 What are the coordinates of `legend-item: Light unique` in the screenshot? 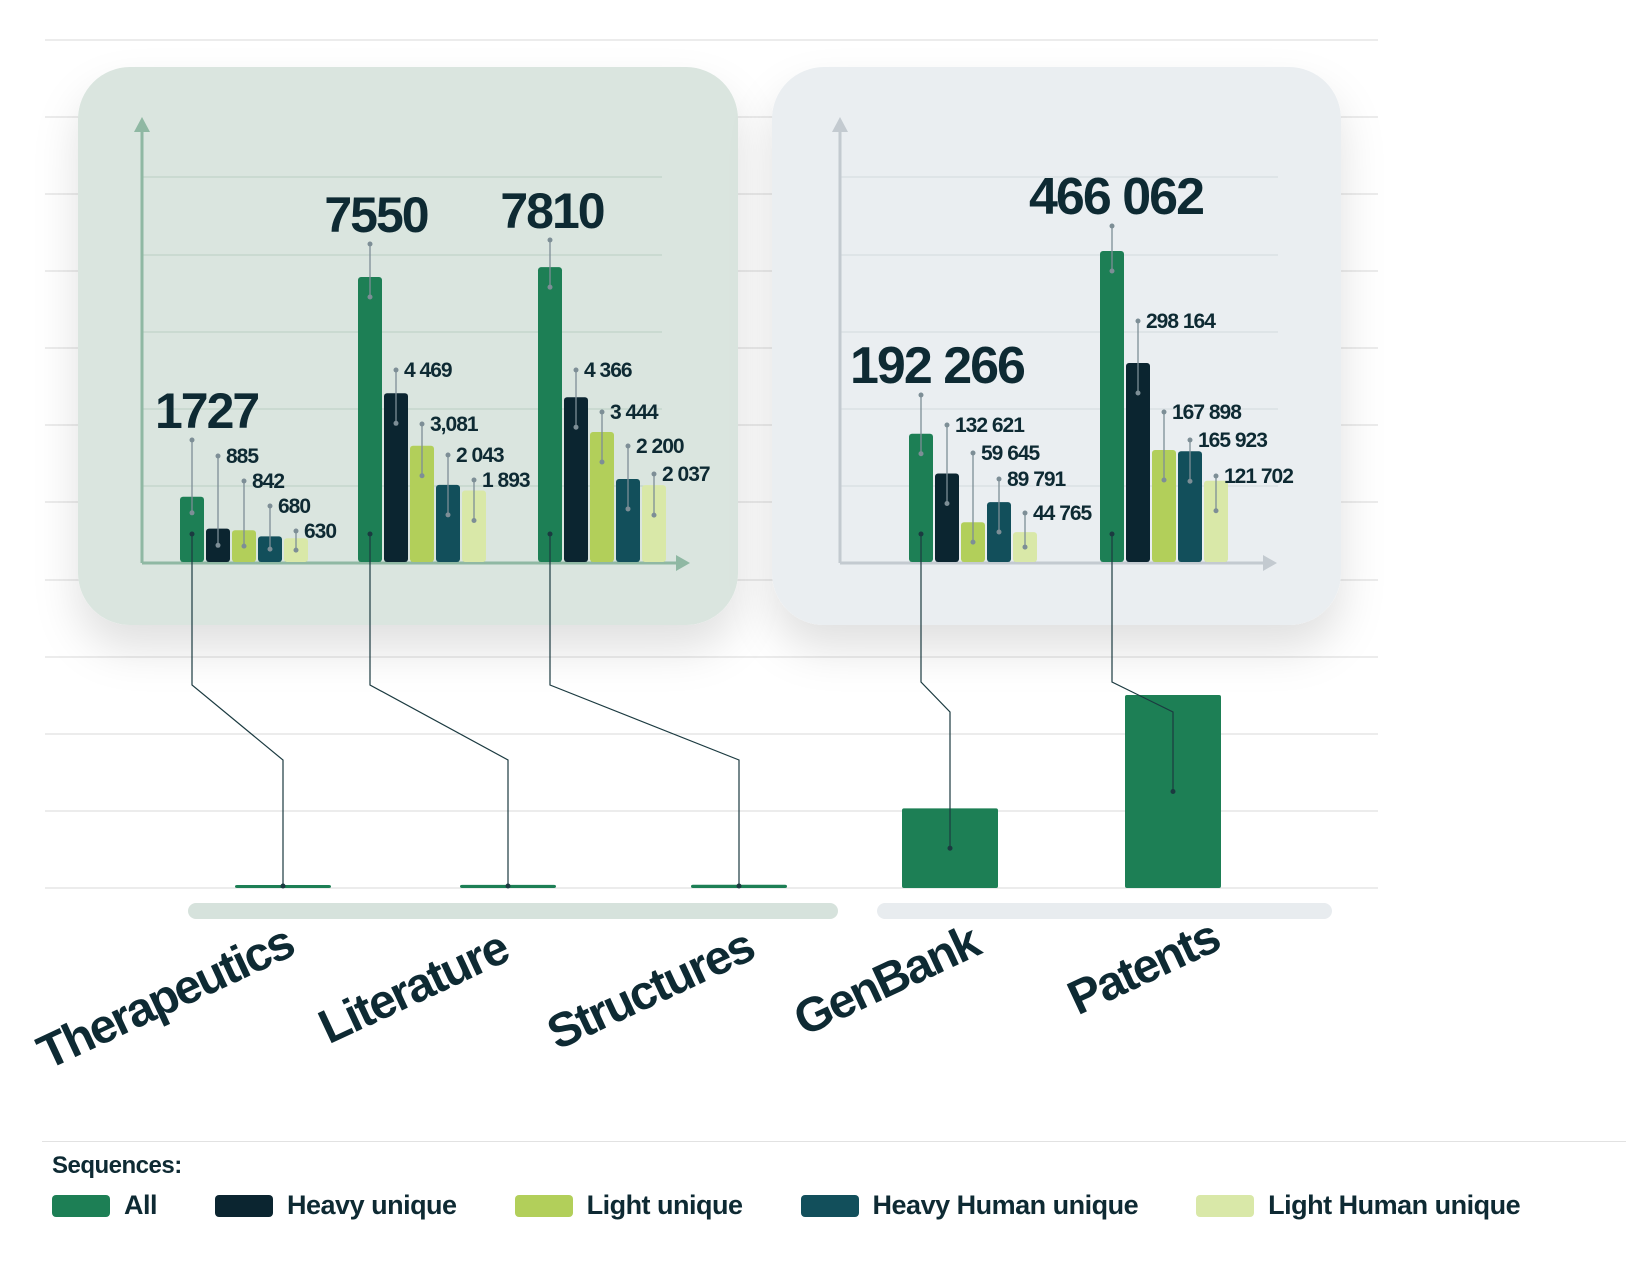 It's located at (628, 1205).